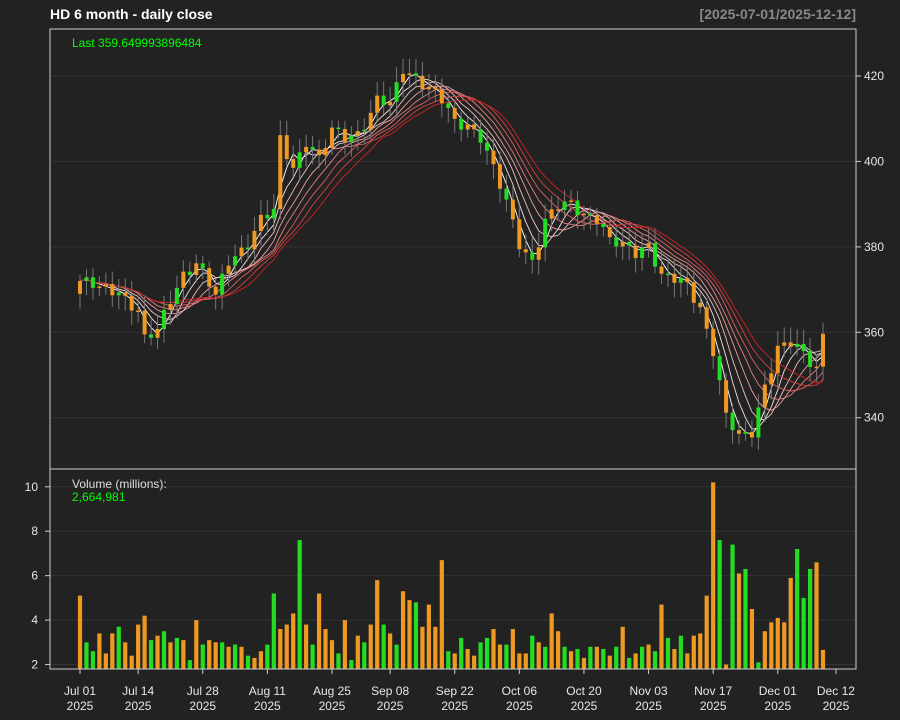  Describe the element at coordinates (874, 247) in the screenshot. I see `price-tick-label: 380` at that location.